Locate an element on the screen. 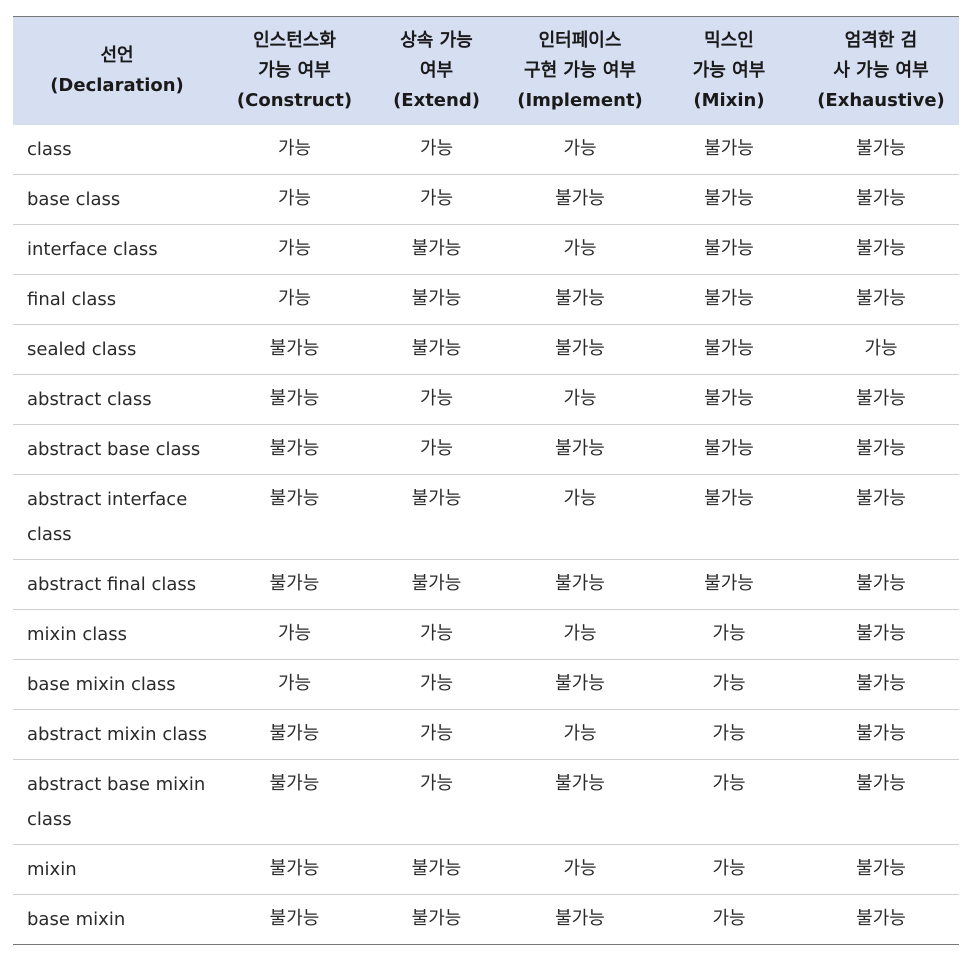 Image resolution: width=976 pixels, height=954 pixels. header-line: 가능 여부 is located at coordinates (294, 70).